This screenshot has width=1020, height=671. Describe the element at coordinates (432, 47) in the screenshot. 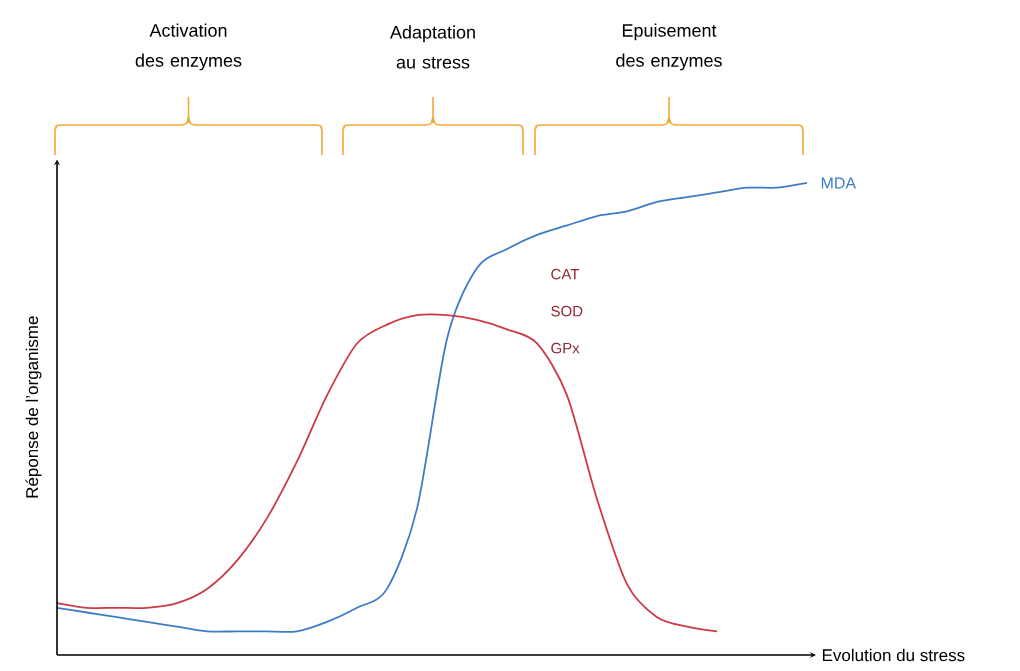

I see `text: Adaptation au stress` at that location.